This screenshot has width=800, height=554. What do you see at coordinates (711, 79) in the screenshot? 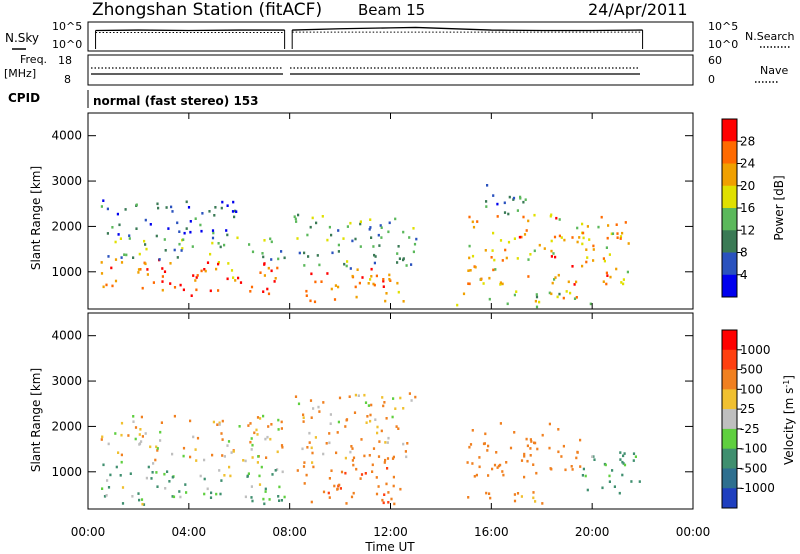
I see `nave-tick-0: 0` at bounding box center [711, 79].